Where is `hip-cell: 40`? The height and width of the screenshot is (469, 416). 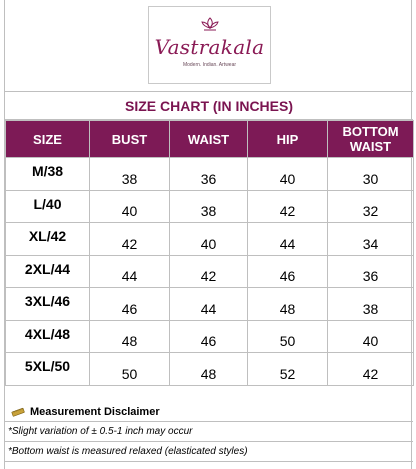 hip-cell: 40 is located at coordinates (287, 174).